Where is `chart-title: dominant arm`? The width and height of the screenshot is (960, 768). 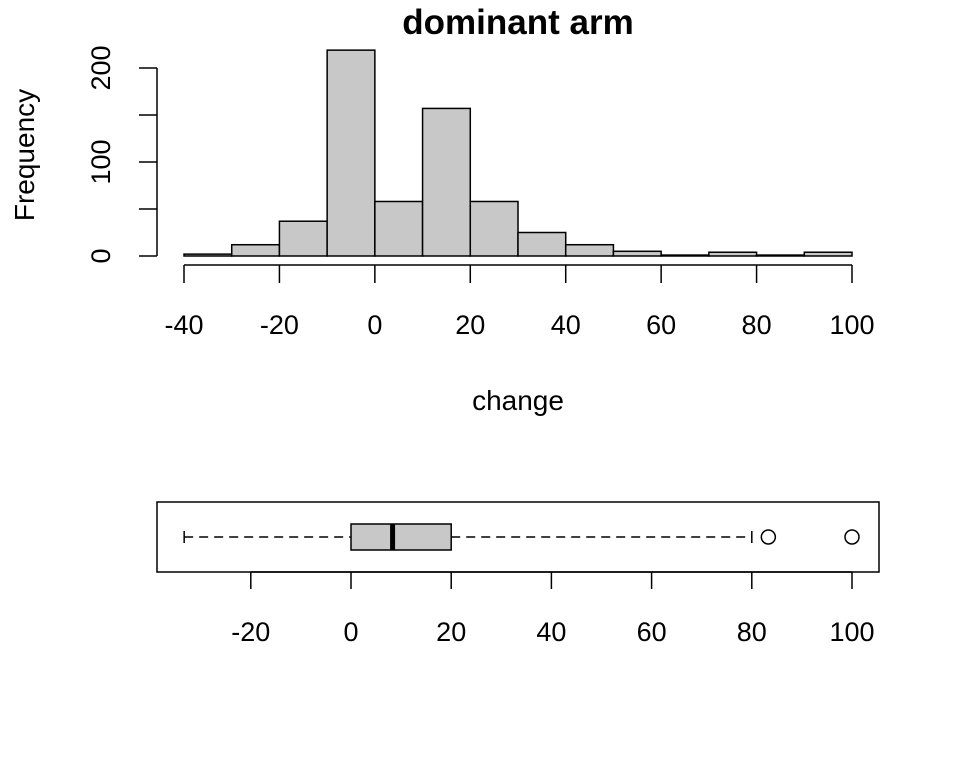 chart-title: dominant arm is located at coordinates (517, 22).